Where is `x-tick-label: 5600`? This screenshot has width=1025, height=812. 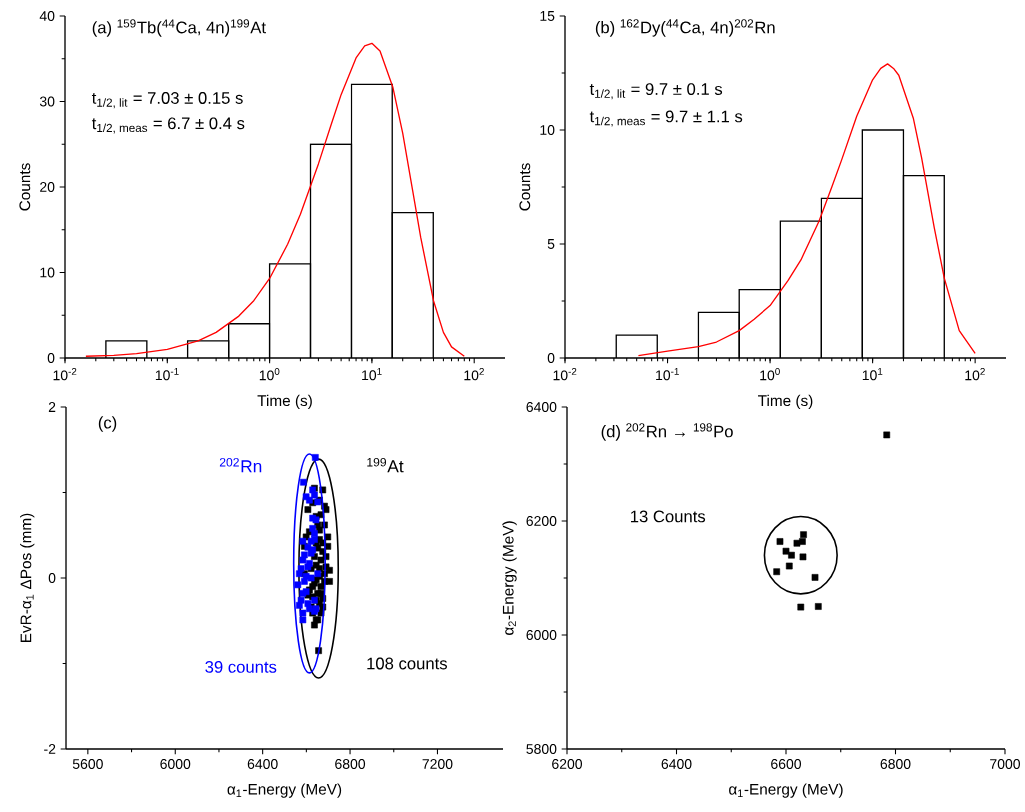 x-tick-label: 5600 is located at coordinates (87, 764).